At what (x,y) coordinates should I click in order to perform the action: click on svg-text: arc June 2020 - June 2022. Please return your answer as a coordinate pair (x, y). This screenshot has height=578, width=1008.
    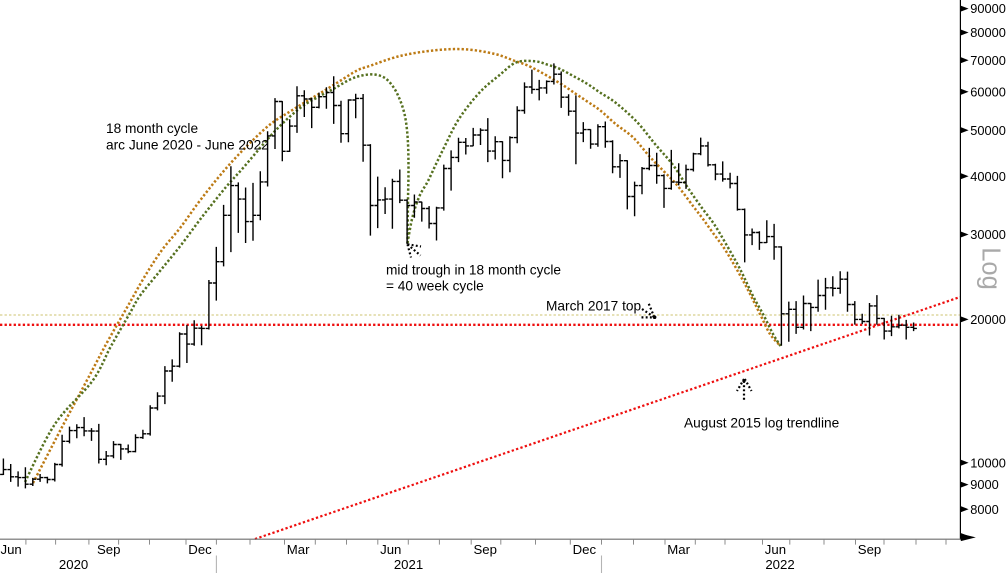
    Looking at the image, I should click on (187, 145).